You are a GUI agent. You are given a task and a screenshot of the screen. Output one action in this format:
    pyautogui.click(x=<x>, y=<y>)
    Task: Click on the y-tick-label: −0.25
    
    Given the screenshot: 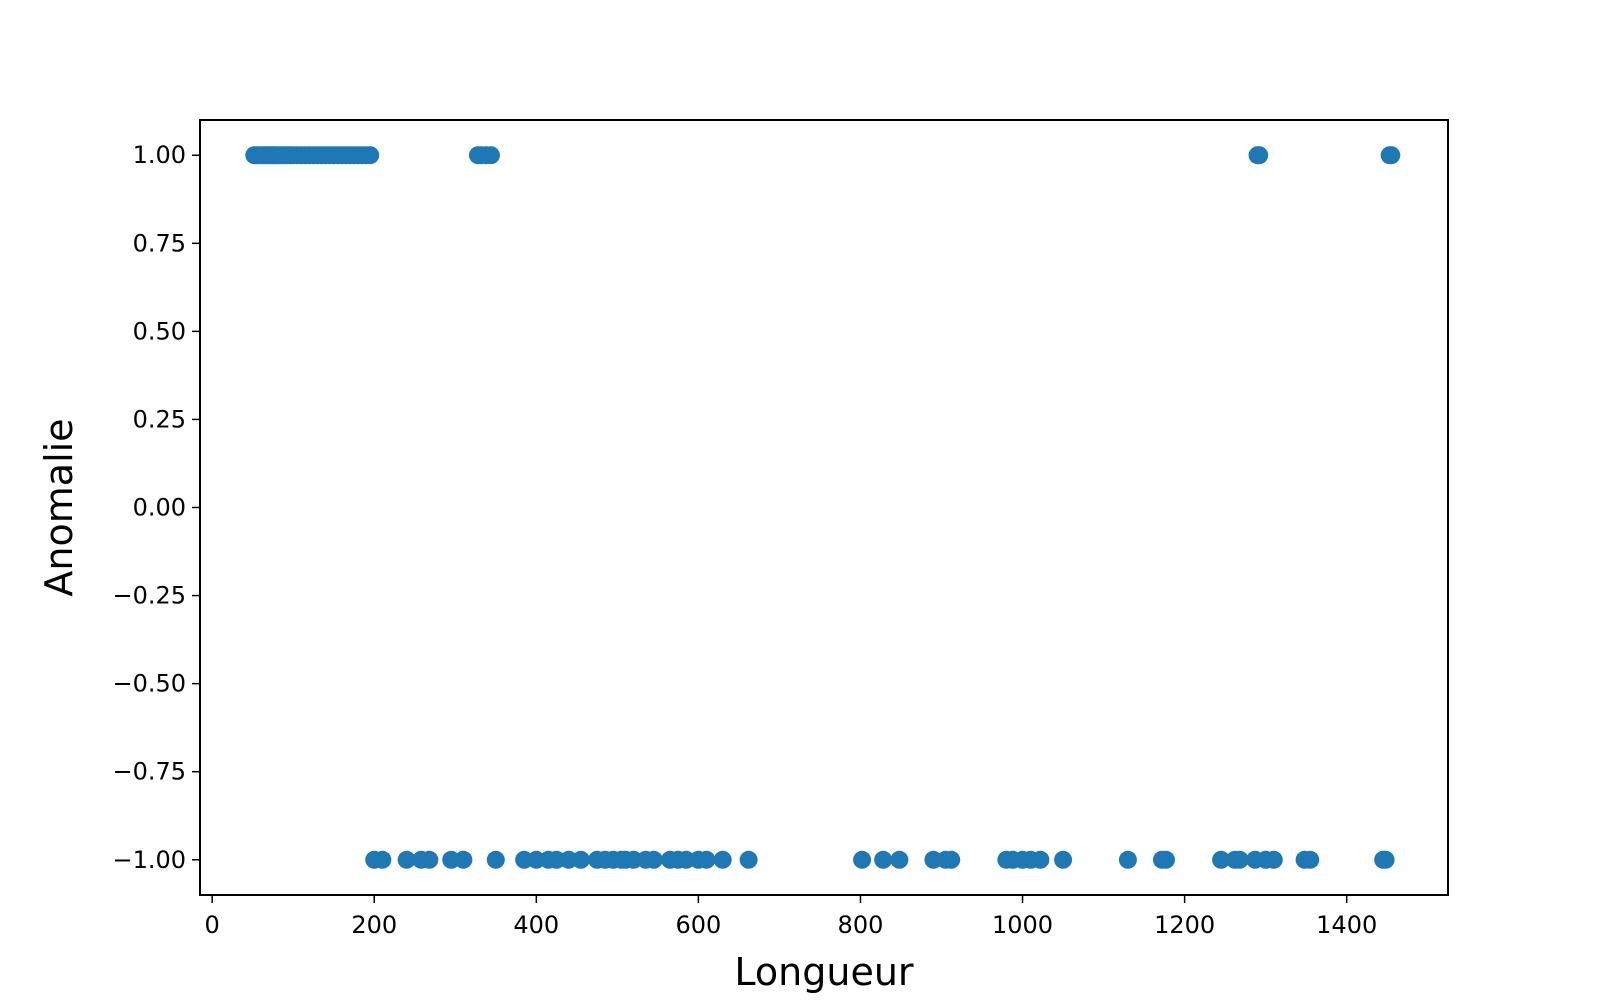 What is the action you would take?
    pyautogui.click(x=149, y=596)
    